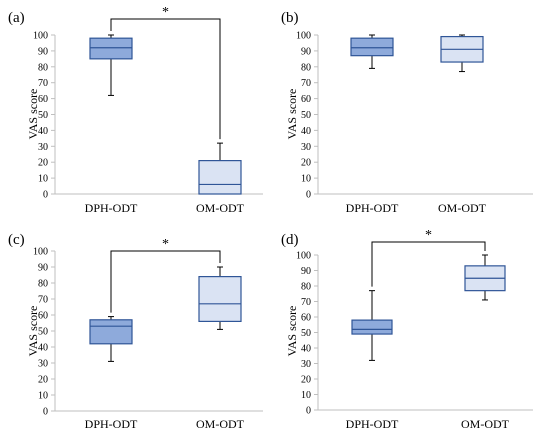  Describe the element at coordinates (290, 240) in the screenshot. I see `panel-label: (d)` at that location.